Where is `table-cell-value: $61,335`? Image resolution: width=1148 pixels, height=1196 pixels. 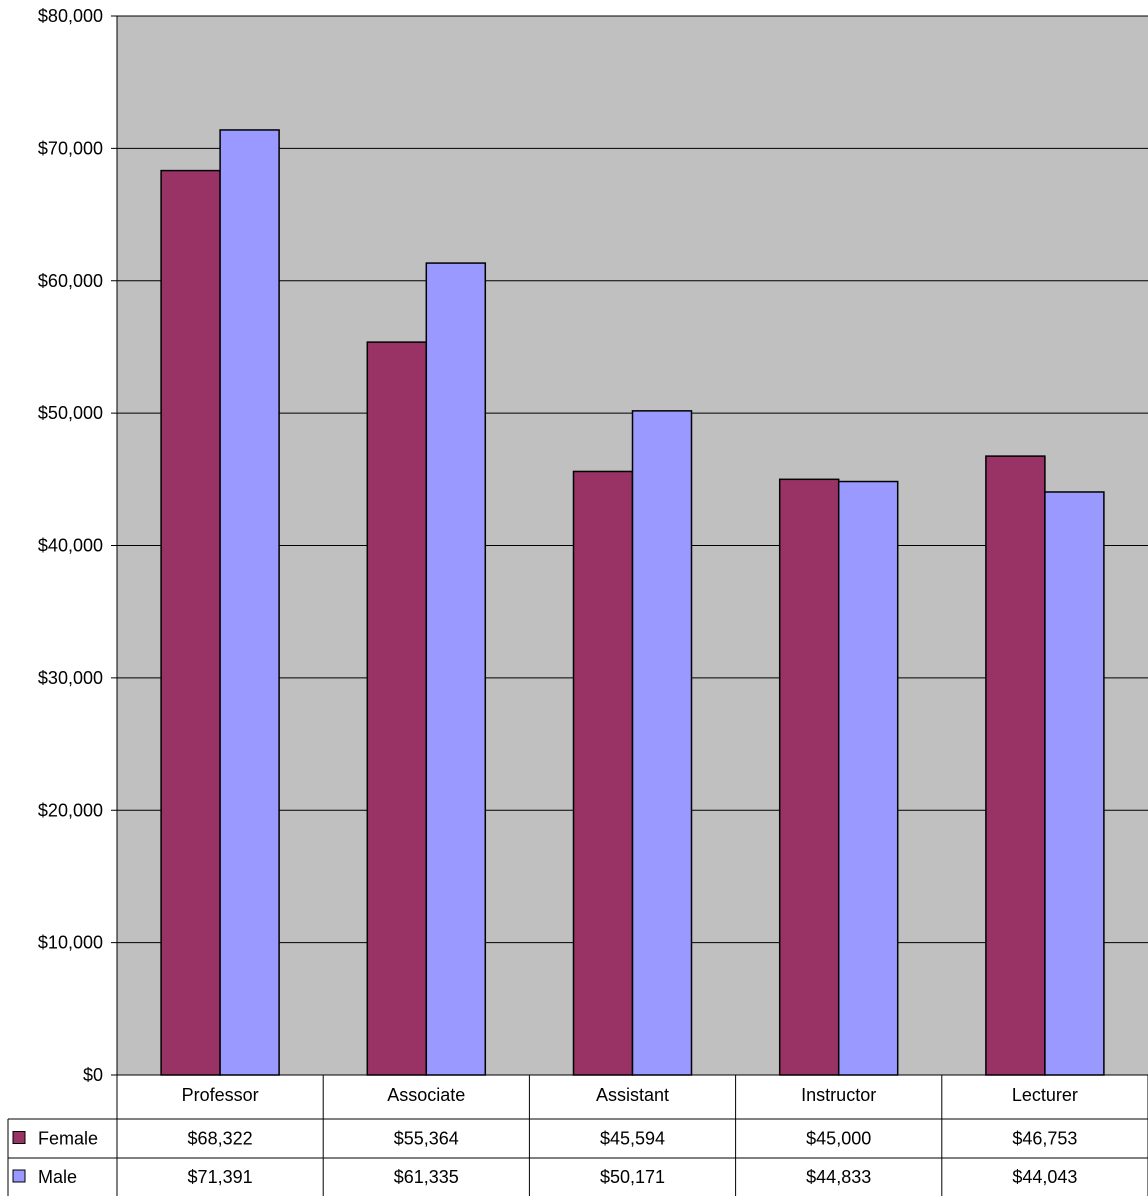 table-cell-value: $61,335 is located at coordinates (426, 1177).